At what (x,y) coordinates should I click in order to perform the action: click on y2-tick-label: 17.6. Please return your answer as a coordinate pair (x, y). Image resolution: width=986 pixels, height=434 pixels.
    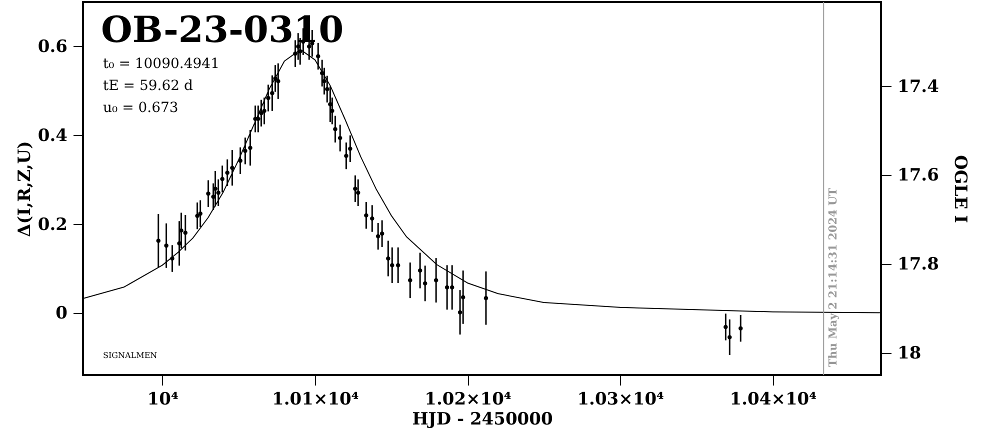
    Looking at the image, I should click on (918, 176).